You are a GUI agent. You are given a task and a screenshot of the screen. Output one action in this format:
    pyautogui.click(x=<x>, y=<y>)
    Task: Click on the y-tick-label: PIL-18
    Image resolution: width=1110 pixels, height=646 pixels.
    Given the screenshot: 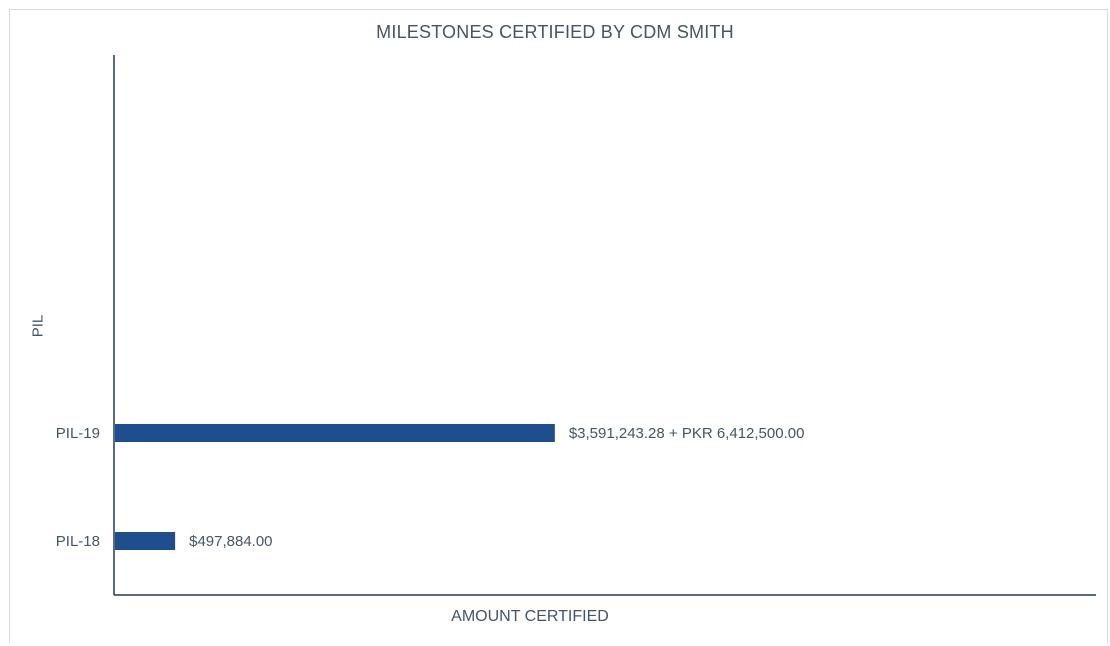 What is the action you would take?
    pyautogui.click(x=78, y=541)
    